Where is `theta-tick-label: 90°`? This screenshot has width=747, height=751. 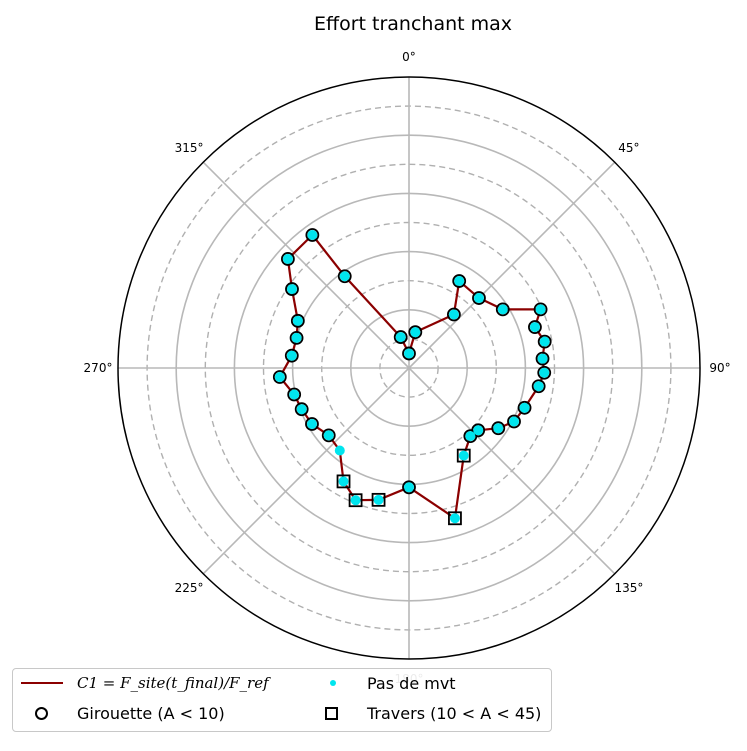 theta-tick-label: 90° is located at coordinates (719, 368).